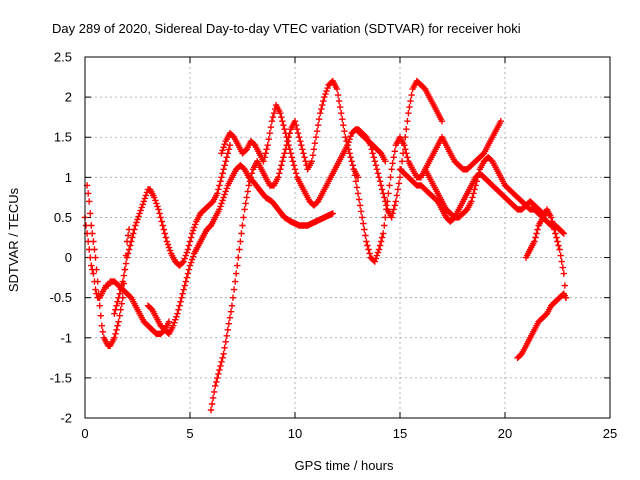 This screenshot has width=640, height=480. Describe the element at coordinates (68, 177) in the screenshot. I see `y-tick-label: 1` at that location.